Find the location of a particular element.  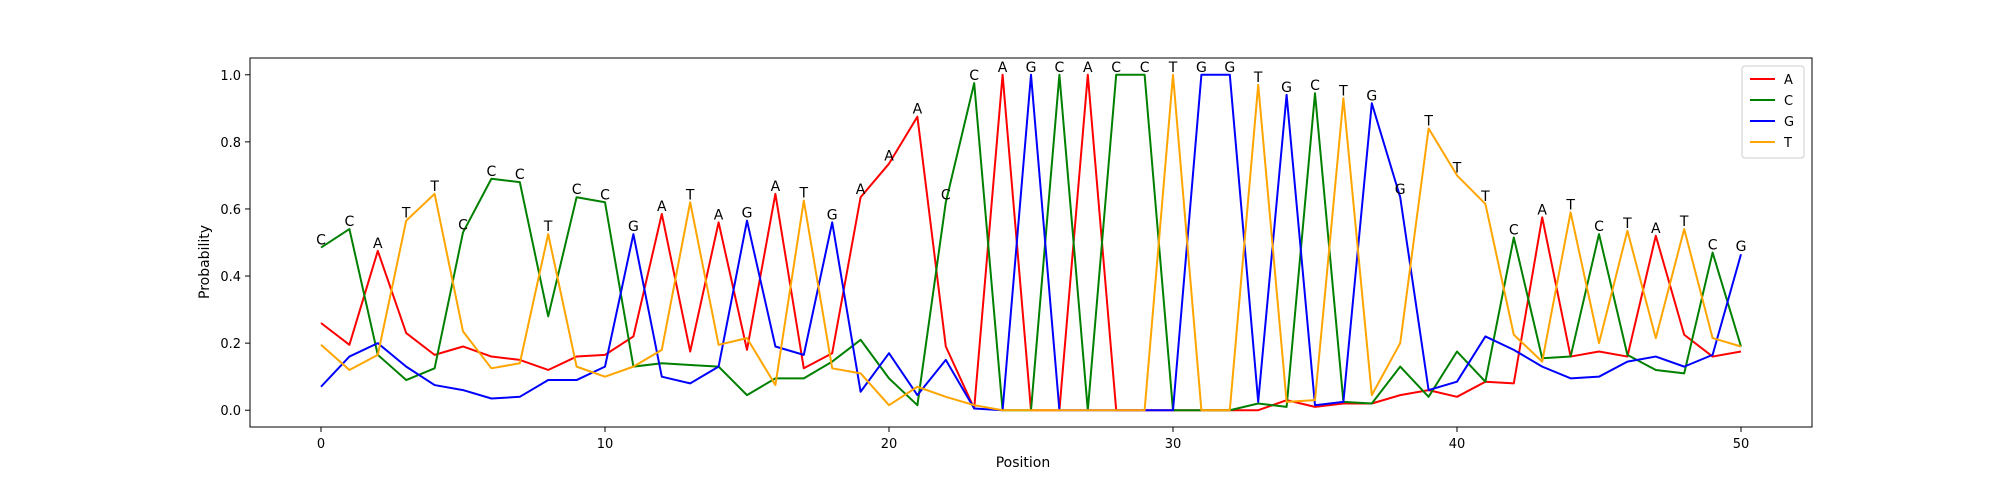

y-tick-label: 0.4 is located at coordinates (230, 277).